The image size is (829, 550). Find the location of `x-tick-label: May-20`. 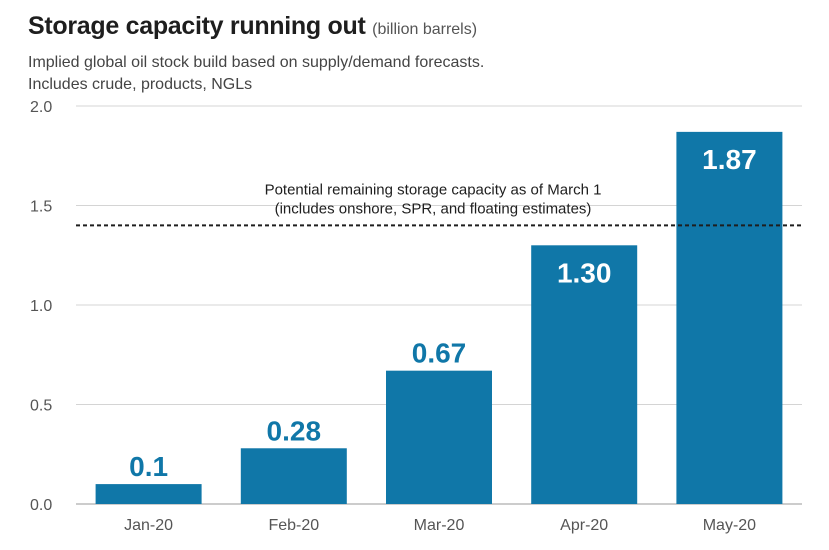

x-tick-label: May-20 is located at coordinates (729, 525).